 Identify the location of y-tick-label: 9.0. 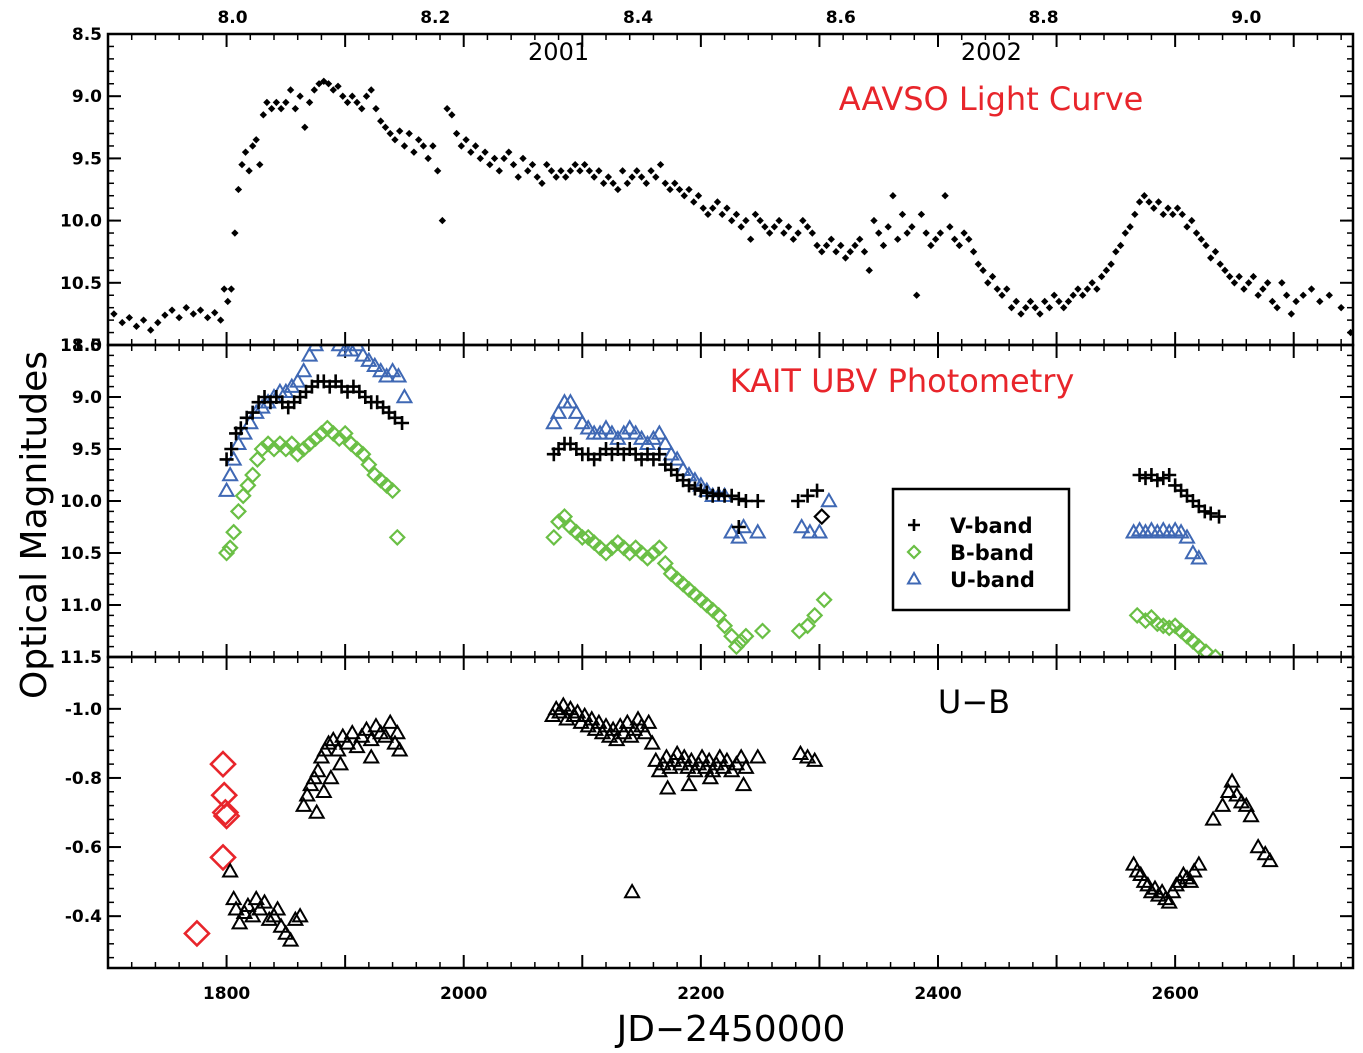
(87, 398).